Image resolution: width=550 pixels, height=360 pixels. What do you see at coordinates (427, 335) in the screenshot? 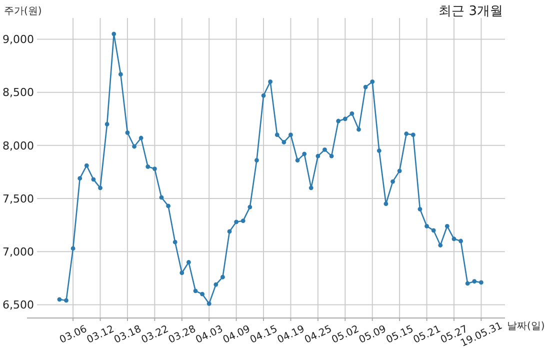
I see `x-tick-label: 05.21` at bounding box center [427, 335].